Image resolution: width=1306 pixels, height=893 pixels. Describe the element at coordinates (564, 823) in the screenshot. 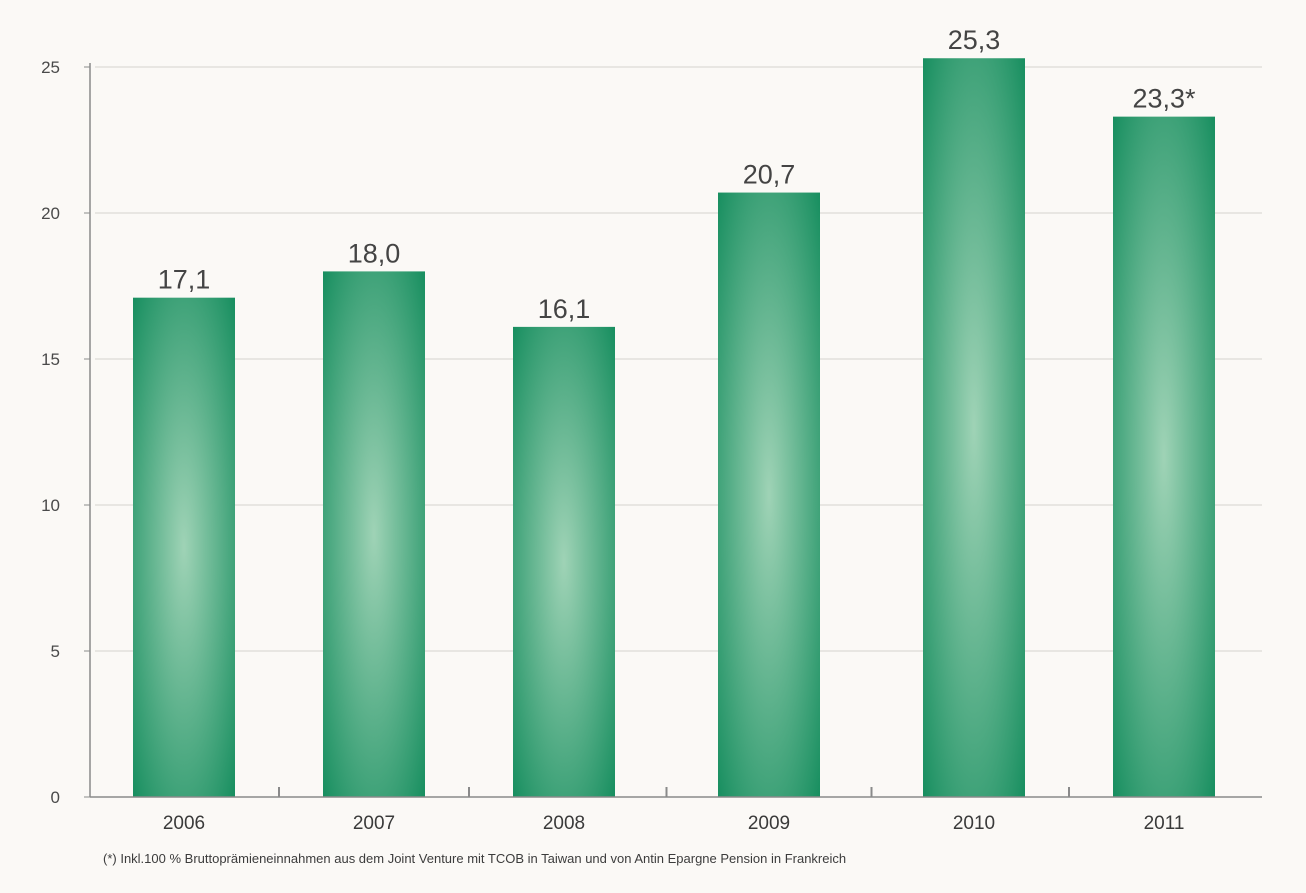

I see `x-tick-label-2008: 2008` at that location.